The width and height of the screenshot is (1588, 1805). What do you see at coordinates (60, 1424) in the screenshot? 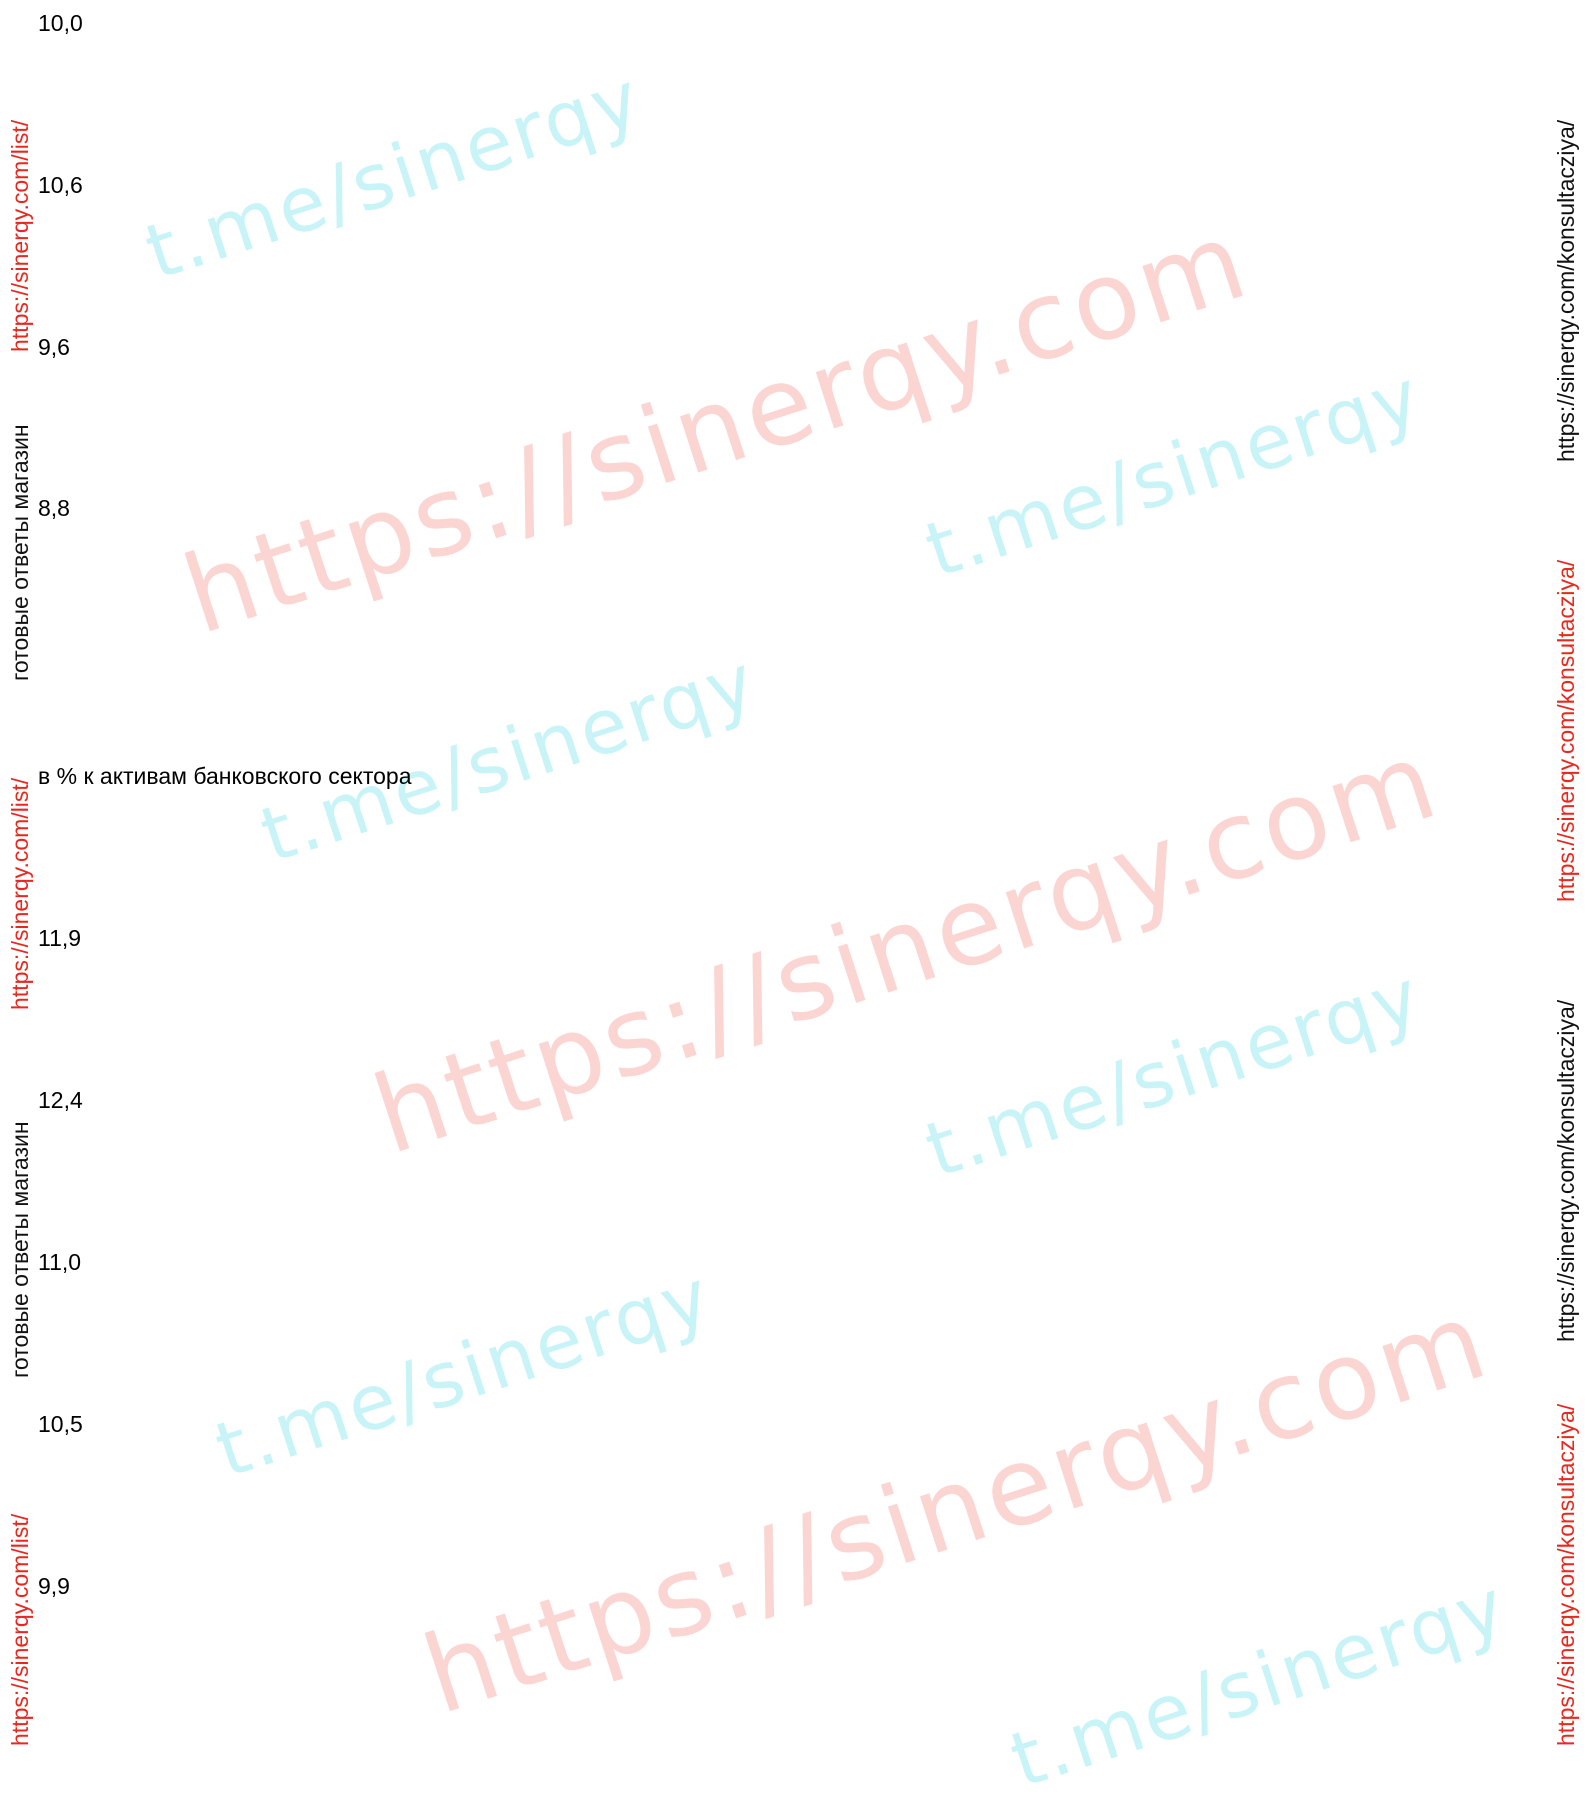
I see `value-item: 10,5` at bounding box center [60, 1424].